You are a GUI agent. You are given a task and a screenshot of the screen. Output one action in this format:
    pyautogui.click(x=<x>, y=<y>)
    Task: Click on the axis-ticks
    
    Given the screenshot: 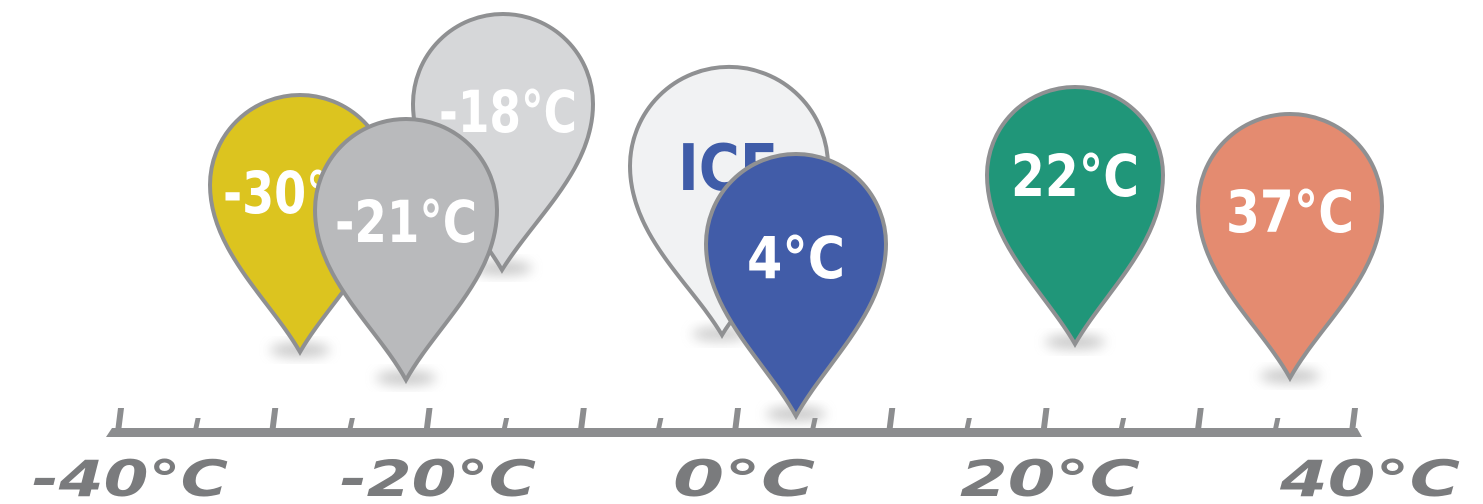 What is the action you would take?
    pyautogui.click(x=736, y=420)
    